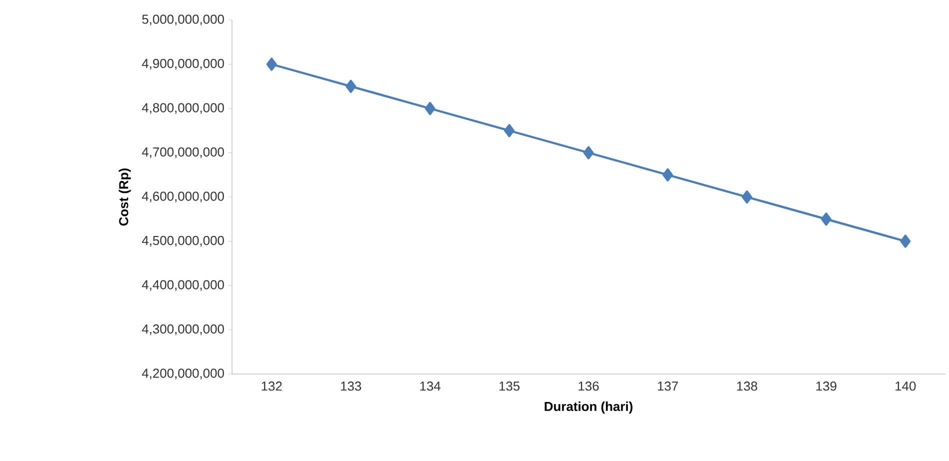 This screenshot has height=461, width=949. I want to click on x-tick-label: 134, so click(430, 386).